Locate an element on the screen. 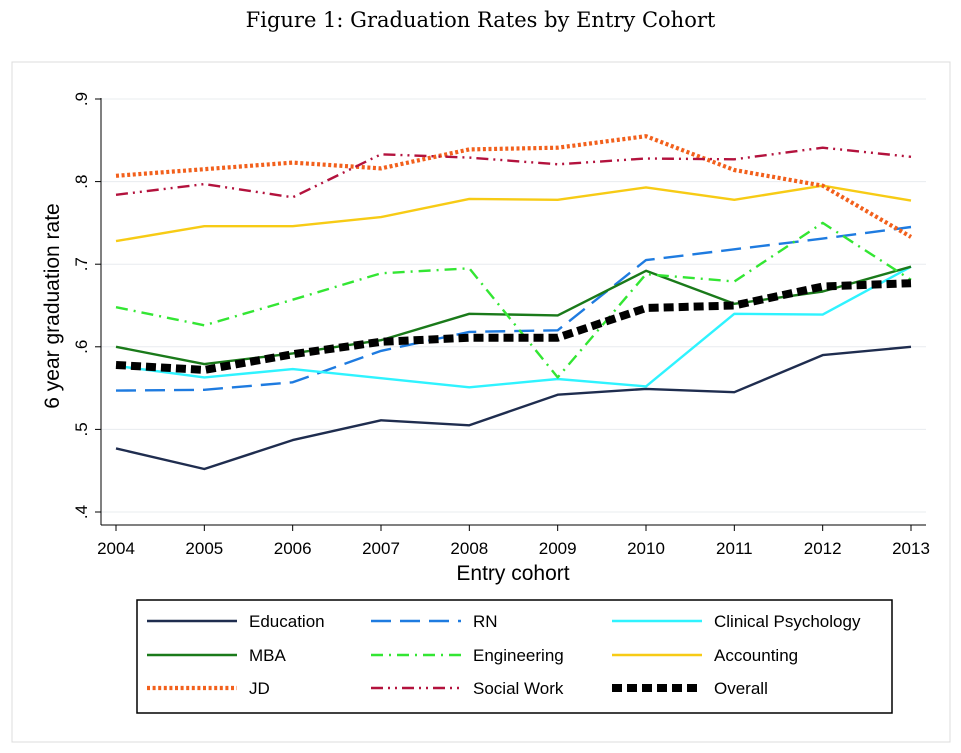 The height and width of the screenshot is (753, 961). legend-label-overall: Overall is located at coordinates (741, 688).